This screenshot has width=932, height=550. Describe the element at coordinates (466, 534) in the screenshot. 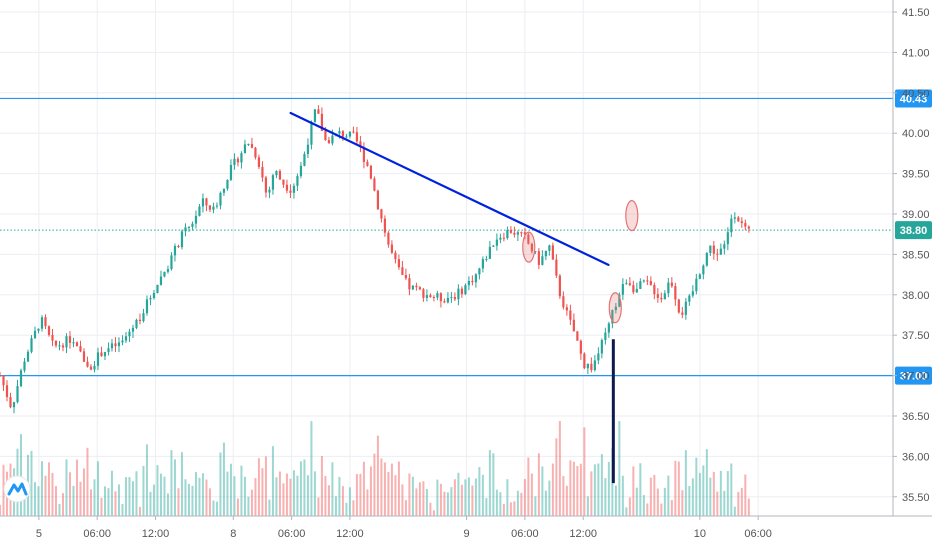

I see `time-tick-label: 9` at that location.